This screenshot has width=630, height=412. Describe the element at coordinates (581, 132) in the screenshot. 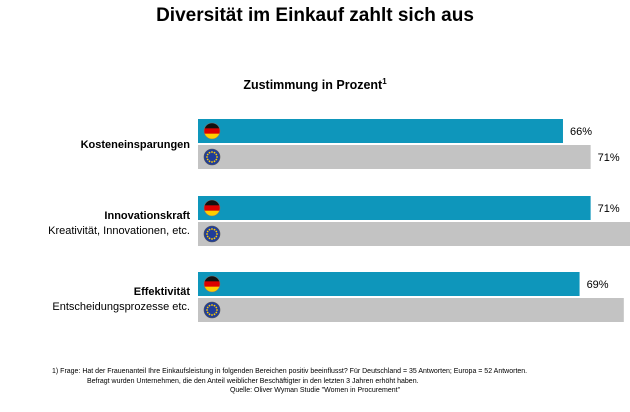

I see `value-label: 66%` at that location.